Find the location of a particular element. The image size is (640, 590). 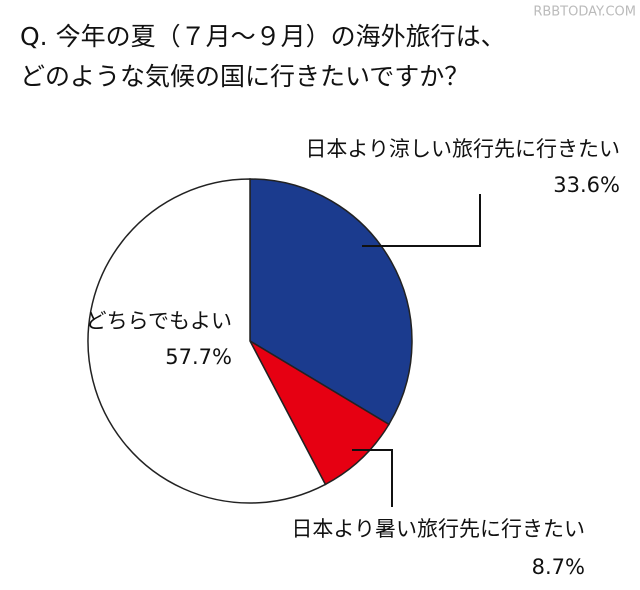

value-label: 57.7% is located at coordinates (198, 357).